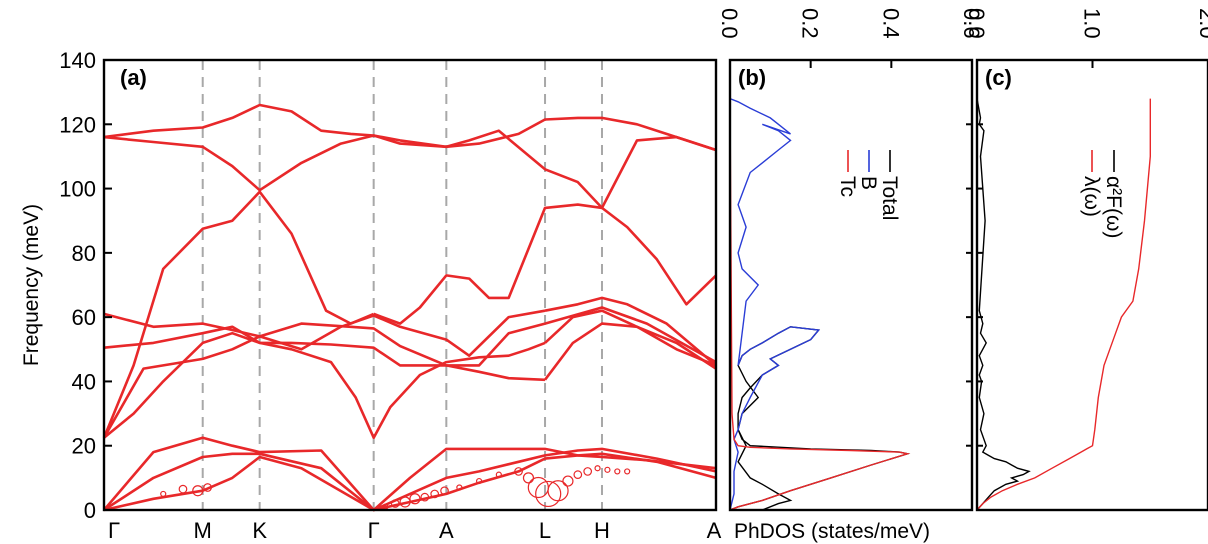 This screenshot has width=1208, height=544. What do you see at coordinates (446, 530) in the screenshot?
I see `path-label-4: A` at bounding box center [446, 530].